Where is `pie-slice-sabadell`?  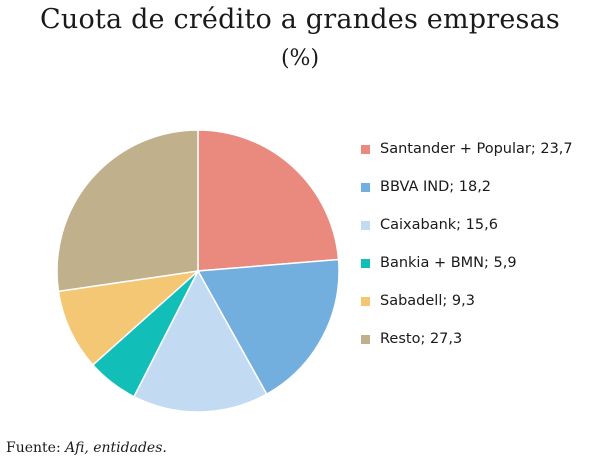 pie-slice-sabadell is located at coordinates (129, 317).